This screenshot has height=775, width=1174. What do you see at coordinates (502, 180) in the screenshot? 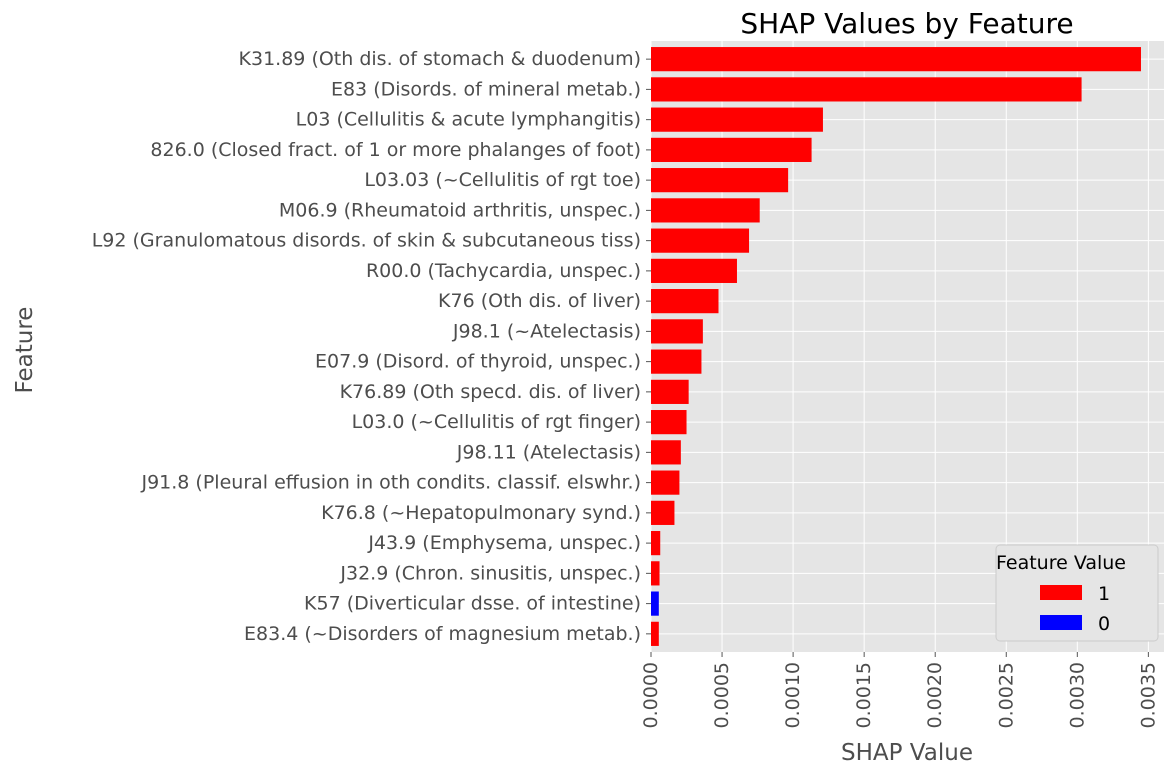
I see `y-tick-label: L03.03 (~Cellulitis of rgt toe)` at bounding box center [502, 180].